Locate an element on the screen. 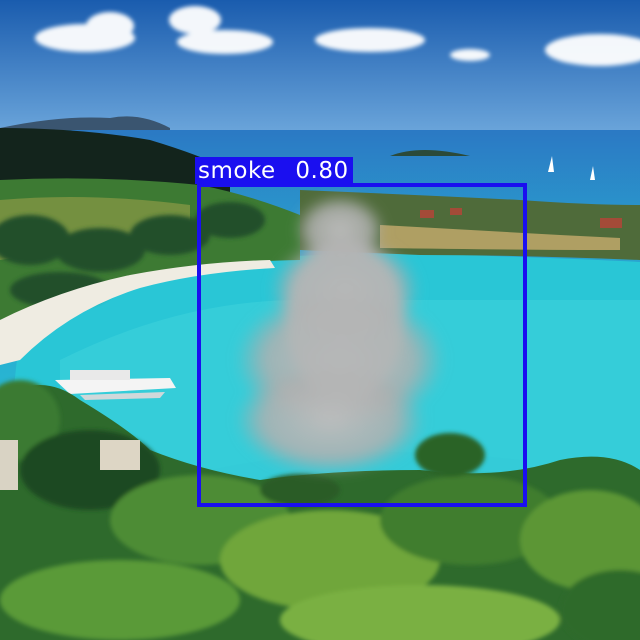 Image resolution: width=640 pixels, height=640 pixels. boats is located at coordinates (115, 385).